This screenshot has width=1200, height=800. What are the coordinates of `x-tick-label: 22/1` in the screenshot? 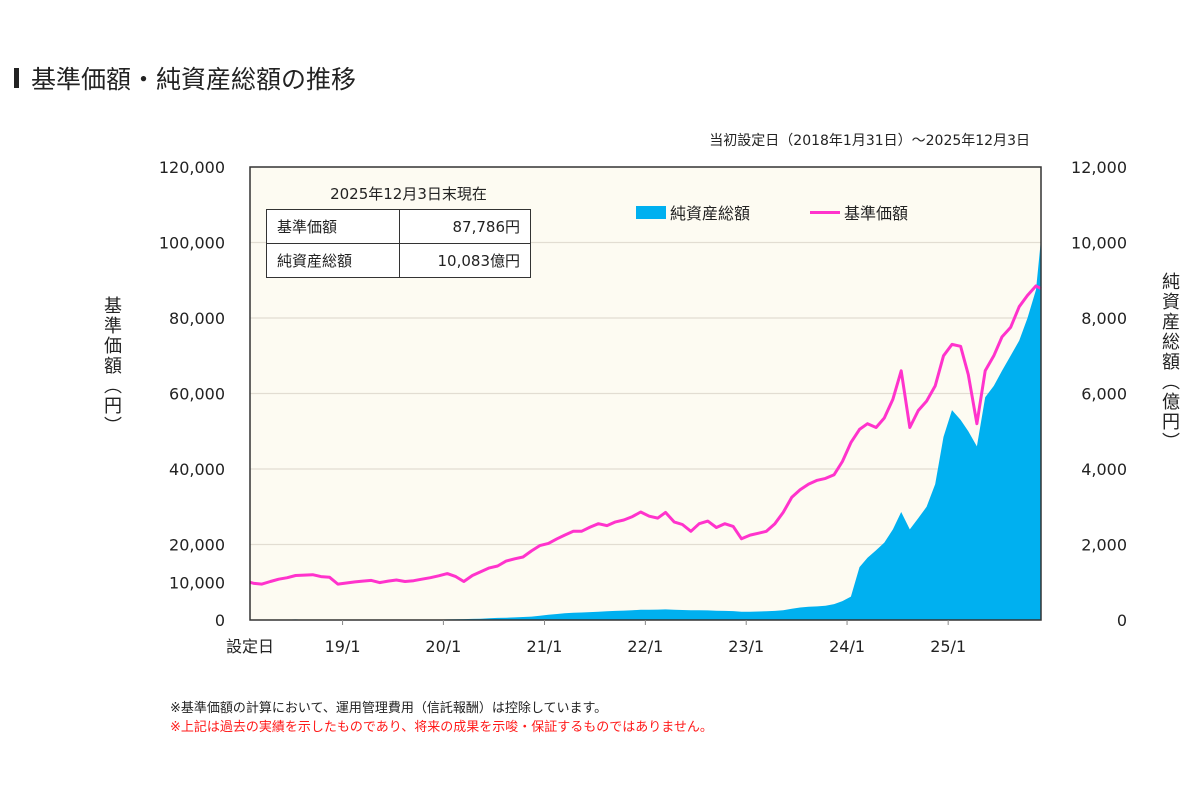 It's located at (645, 646).